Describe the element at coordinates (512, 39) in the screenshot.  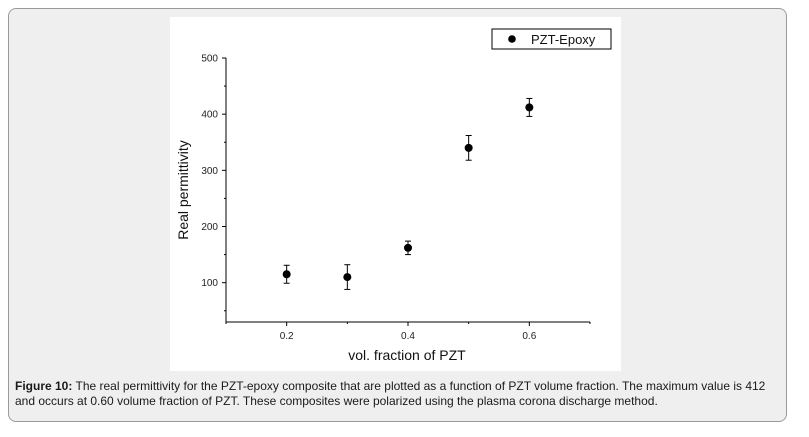
I see `legend-marker` at that location.